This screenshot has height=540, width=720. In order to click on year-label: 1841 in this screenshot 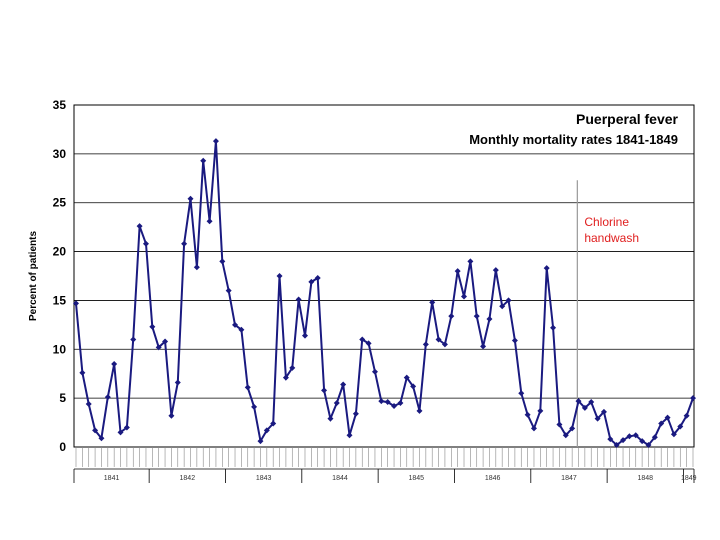, I will do `click(112, 478)`.